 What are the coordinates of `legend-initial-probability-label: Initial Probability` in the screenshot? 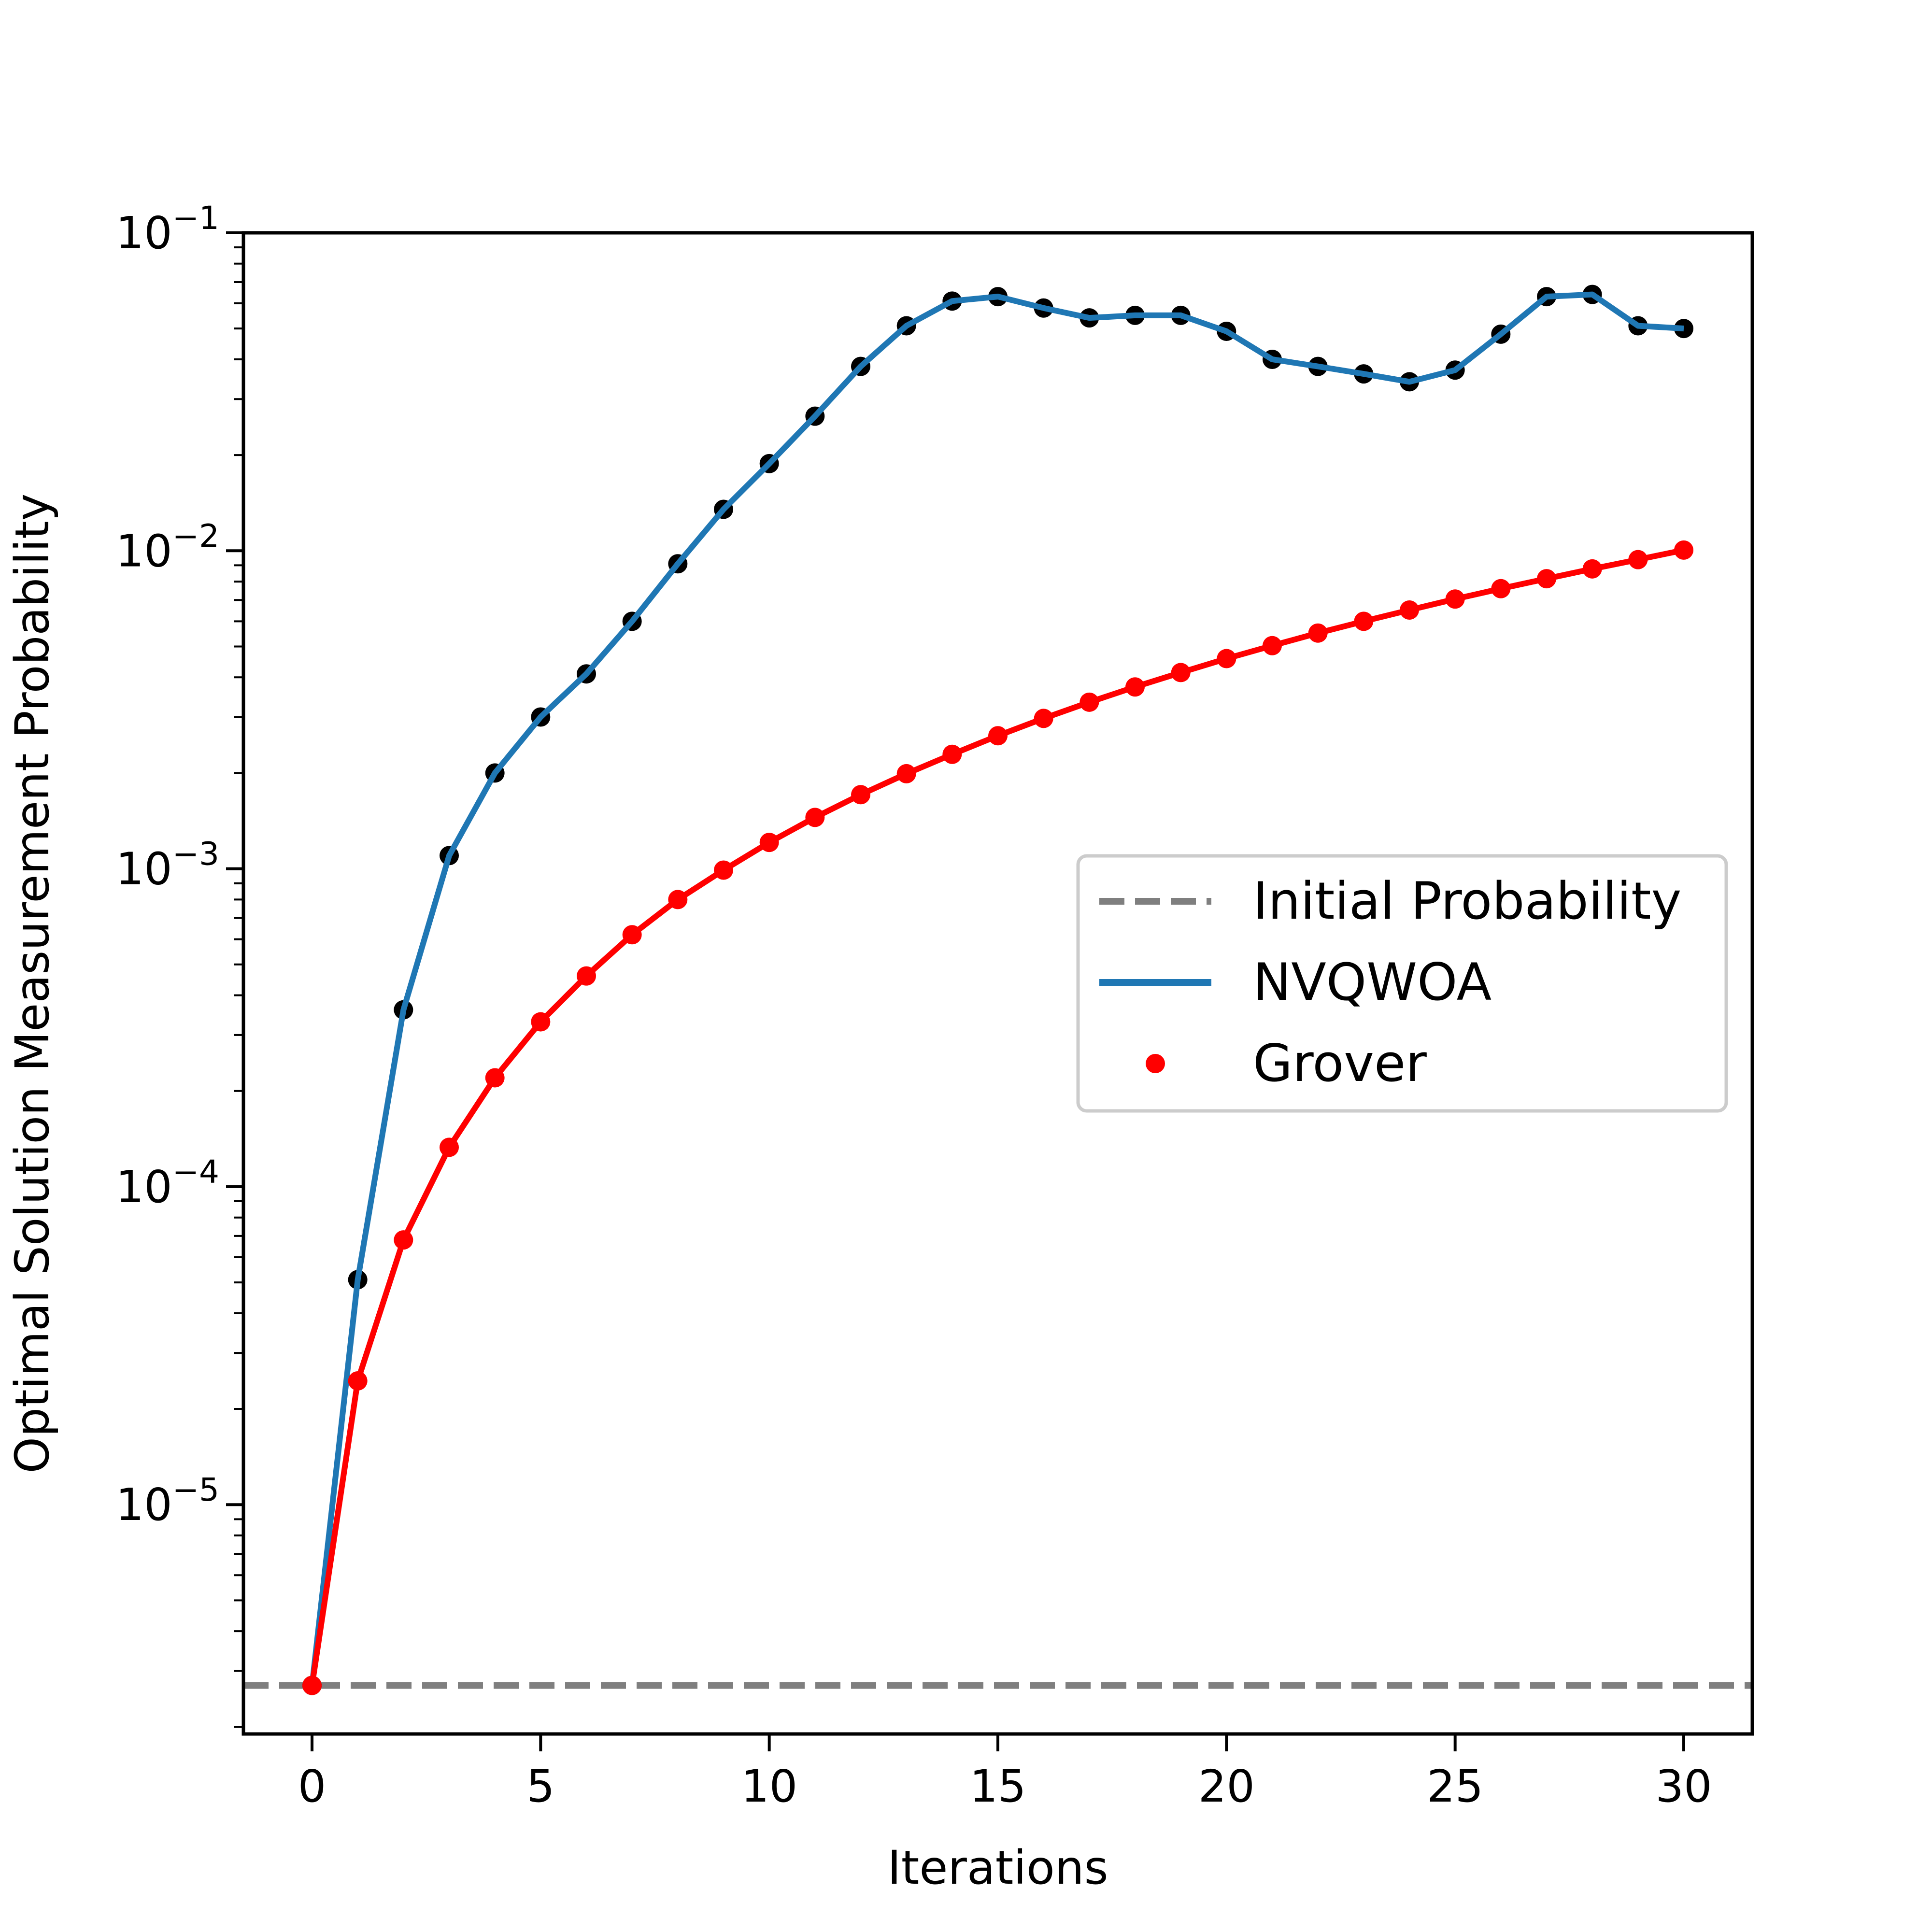 It's located at (1467, 901).